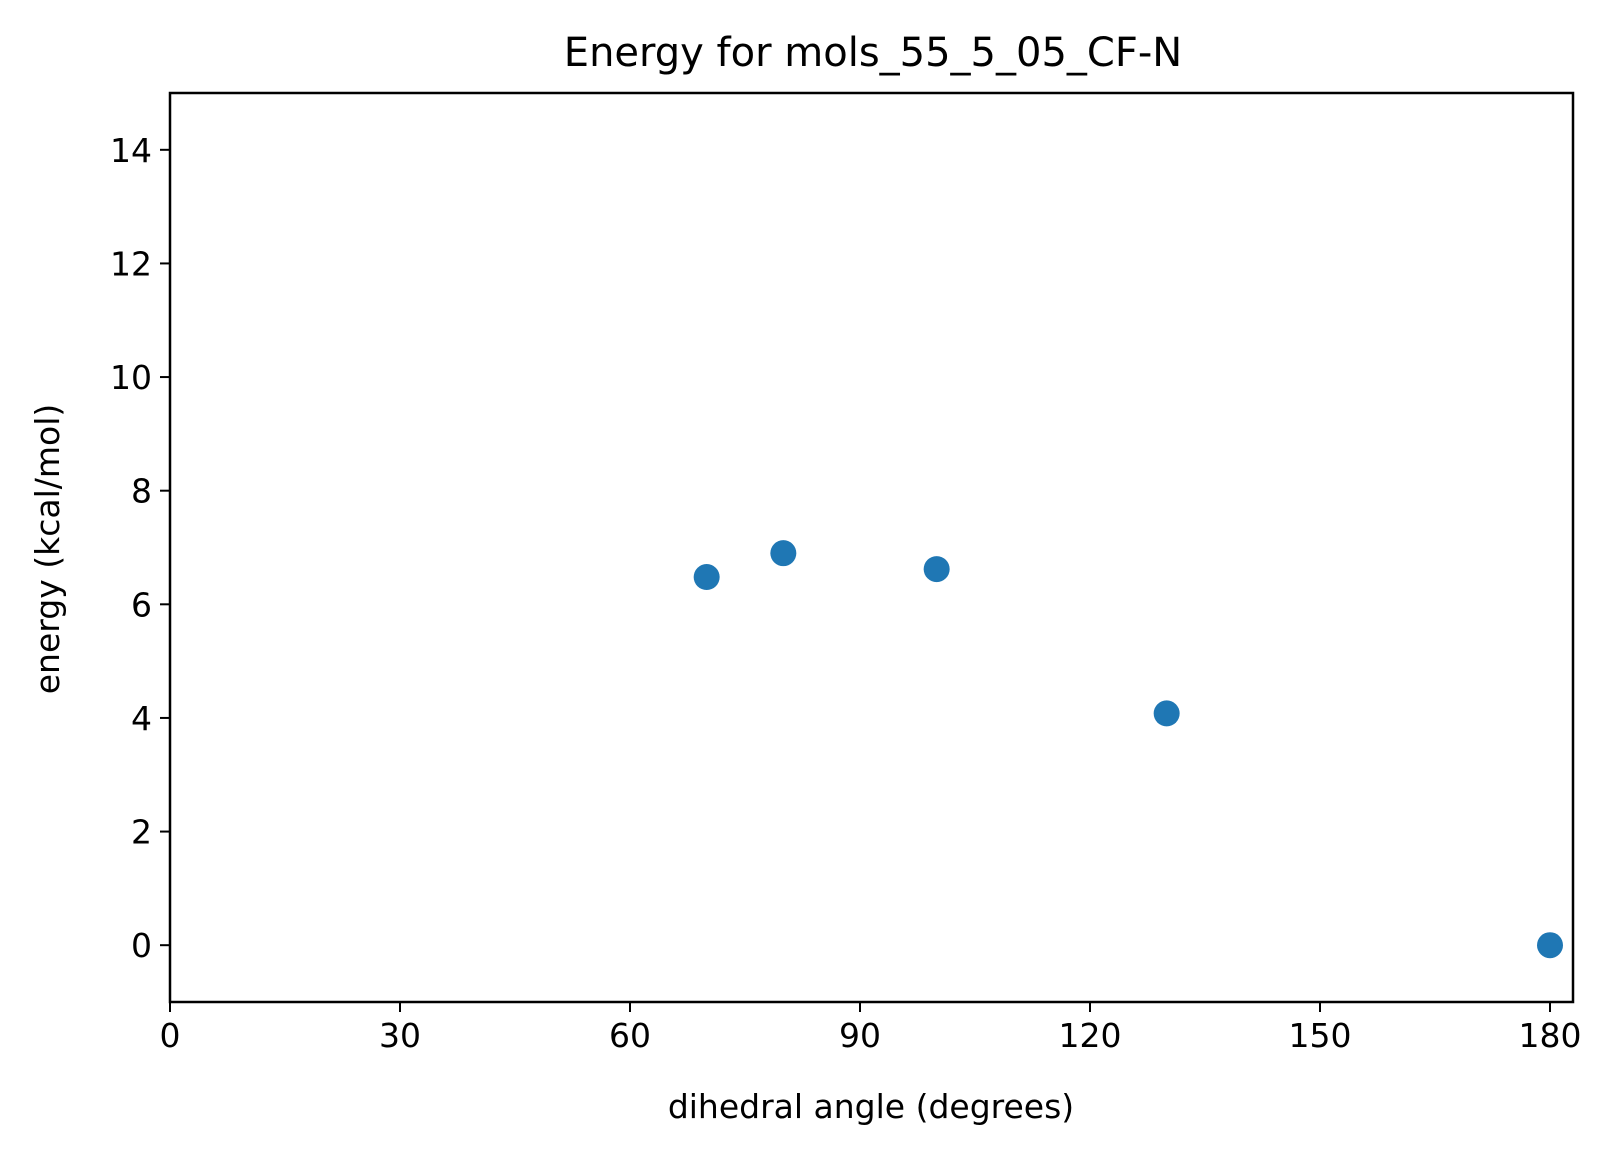 This screenshot has width=1610, height=1154. What do you see at coordinates (860, 1035) in the screenshot?
I see `x-tick-label: 90` at bounding box center [860, 1035].